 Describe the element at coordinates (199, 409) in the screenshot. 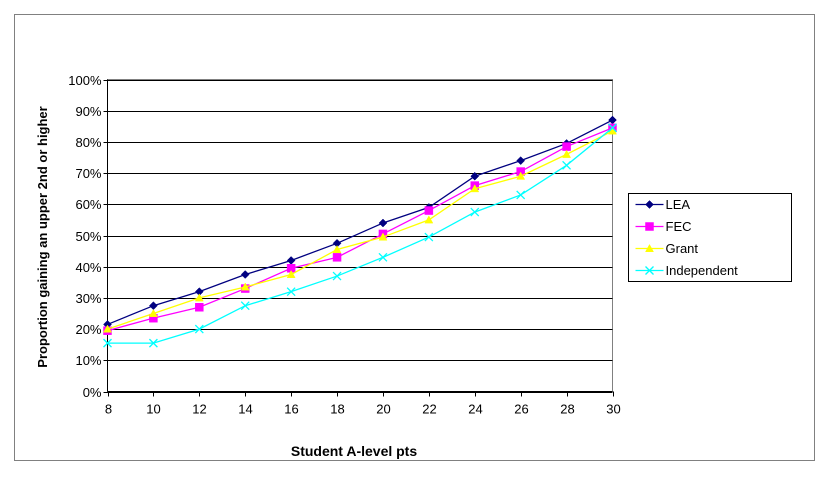

I see `x-tick-label: 12` at that location.